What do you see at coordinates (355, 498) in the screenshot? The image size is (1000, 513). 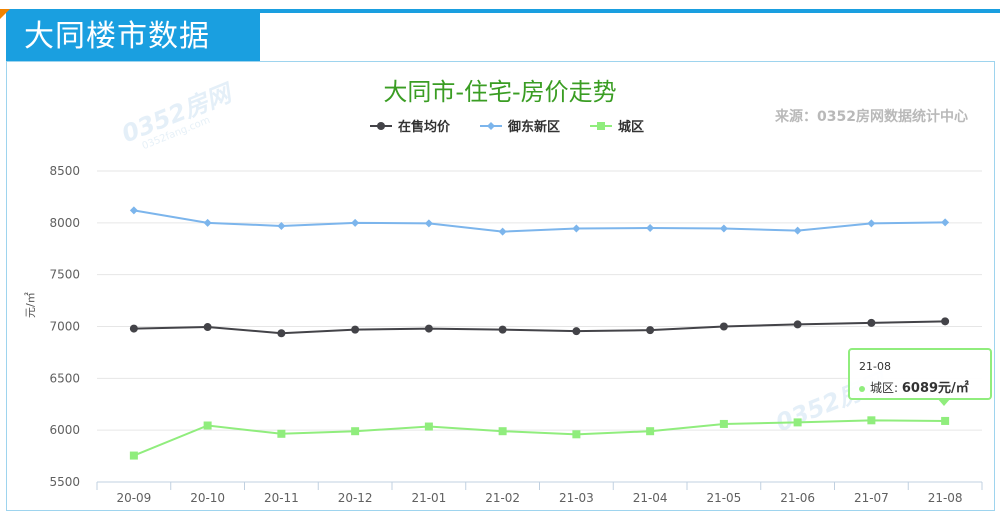 I see `x-tick-label: 20-12` at bounding box center [355, 498].